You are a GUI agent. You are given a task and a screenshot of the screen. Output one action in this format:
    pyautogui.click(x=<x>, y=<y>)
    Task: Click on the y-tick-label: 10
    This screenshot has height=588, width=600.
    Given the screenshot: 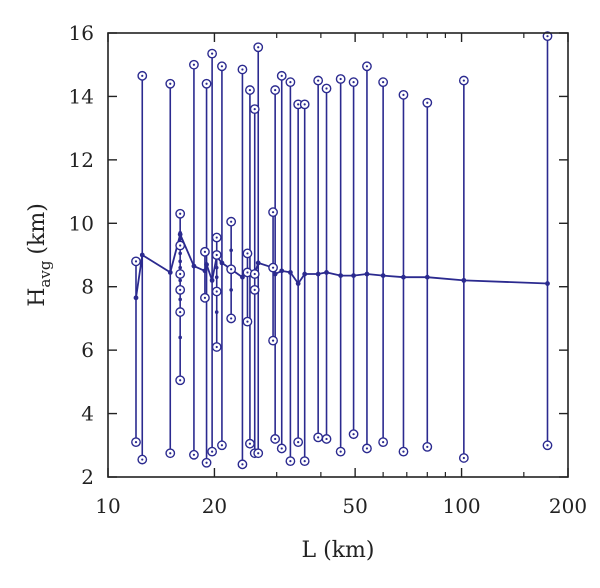 What is the action you would take?
    pyautogui.click(x=81, y=223)
    